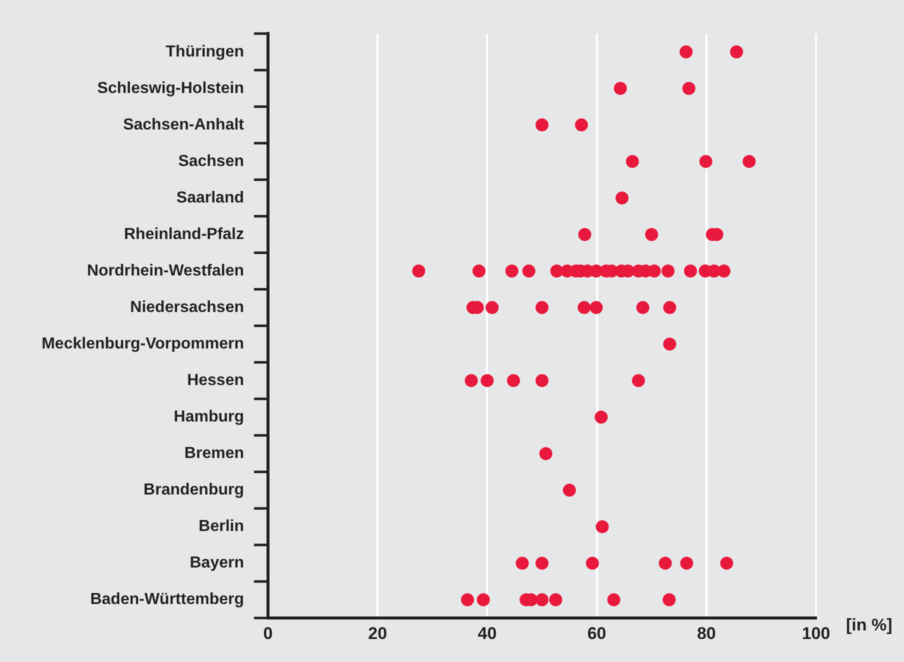 The height and width of the screenshot is (662, 904). What do you see at coordinates (596, 633) in the screenshot?
I see `x-tick-label: 60` at bounding box center [596, 633].